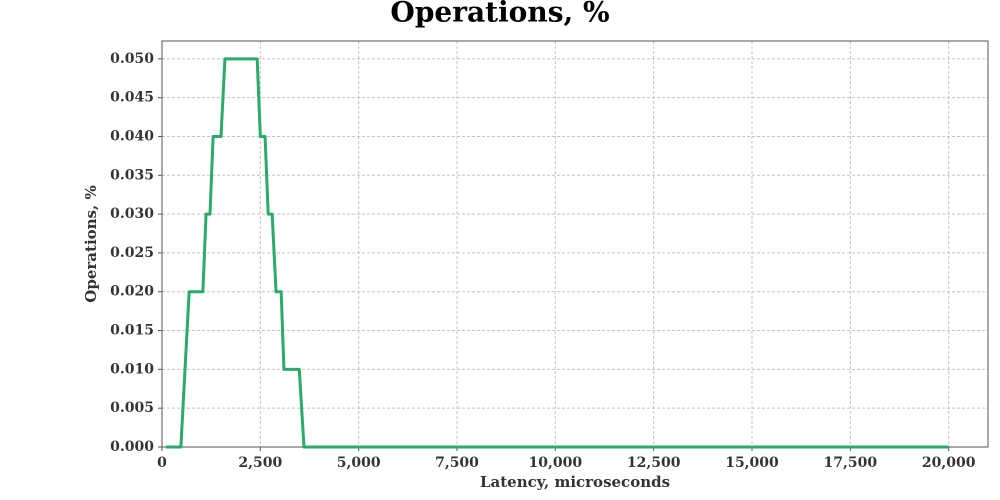  Describe the element at coordinates (132, 292) in the screenshot. I see `y-tick-label: 0.020` at that location.